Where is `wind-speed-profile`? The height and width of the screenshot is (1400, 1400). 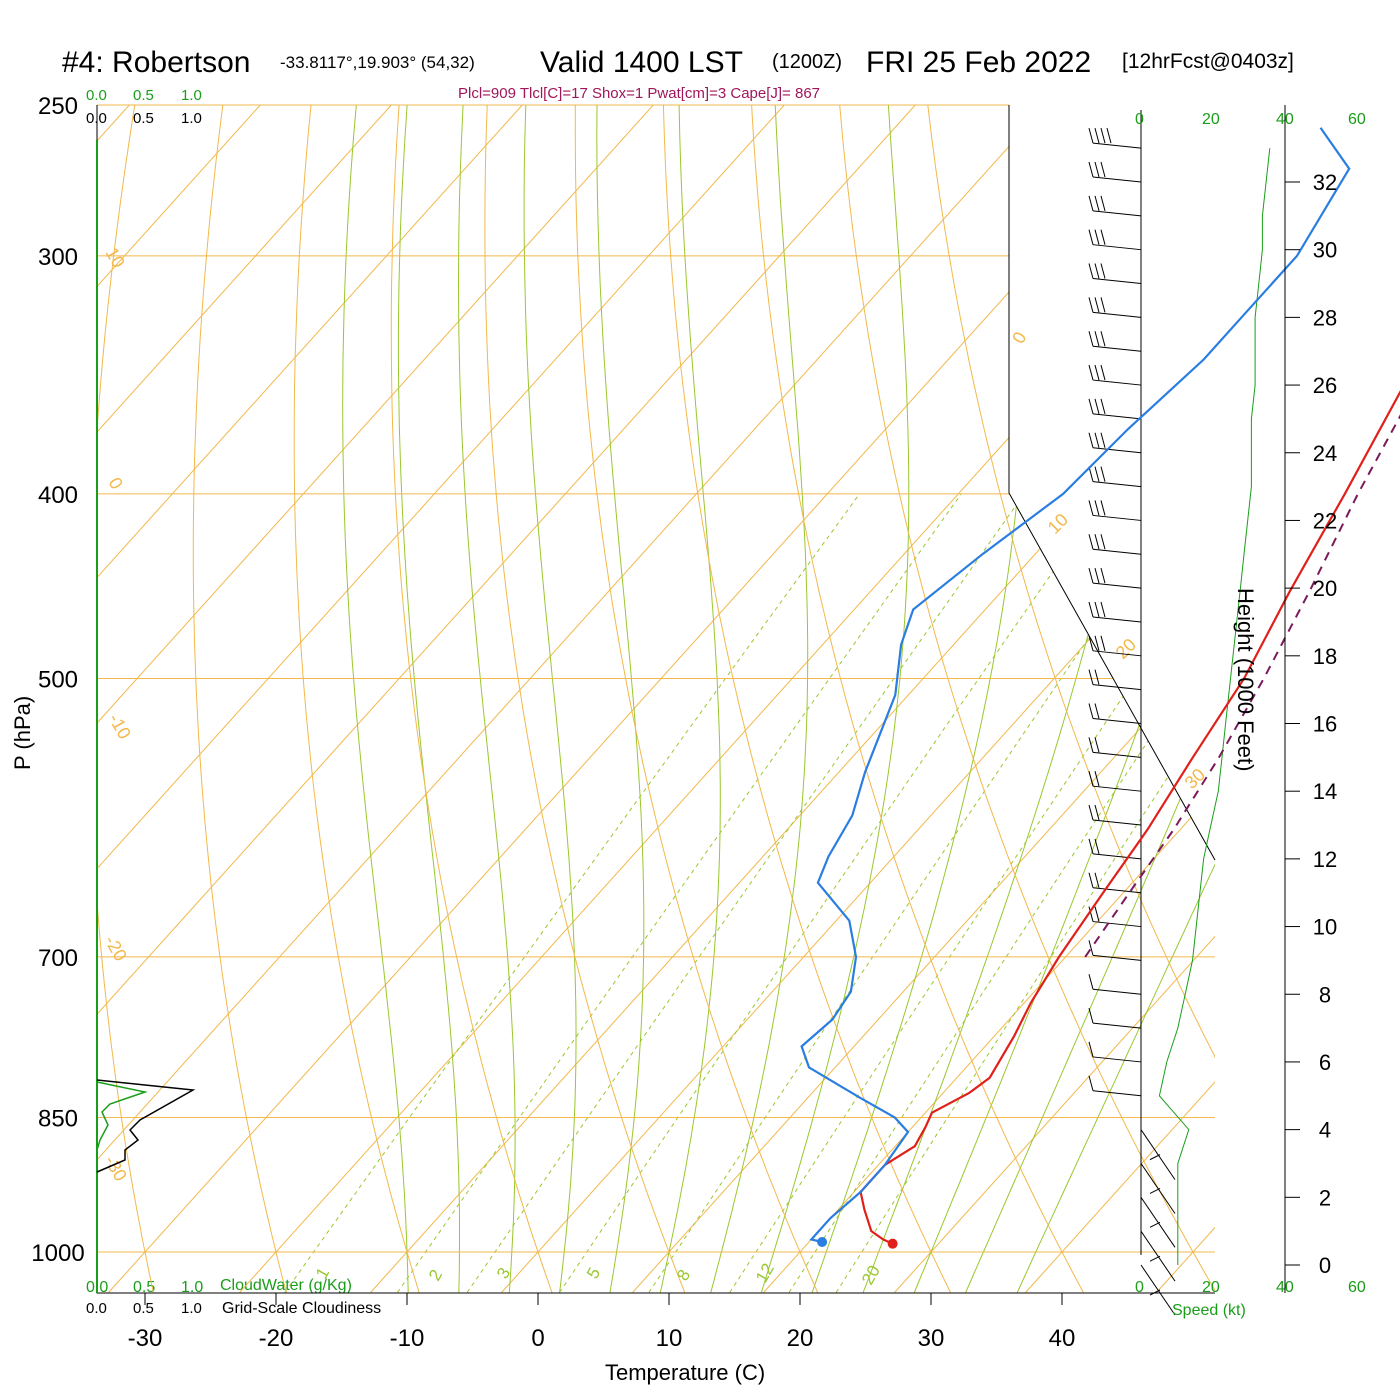
wind-speed-profile is located at coordinates (1214, 706).